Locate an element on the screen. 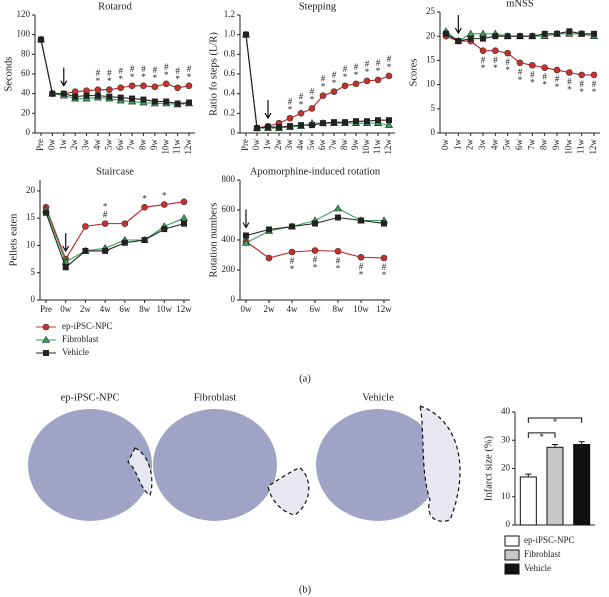 The image size is (609, 597). x-tick-label: 11w is located at coordinates (581, 147).